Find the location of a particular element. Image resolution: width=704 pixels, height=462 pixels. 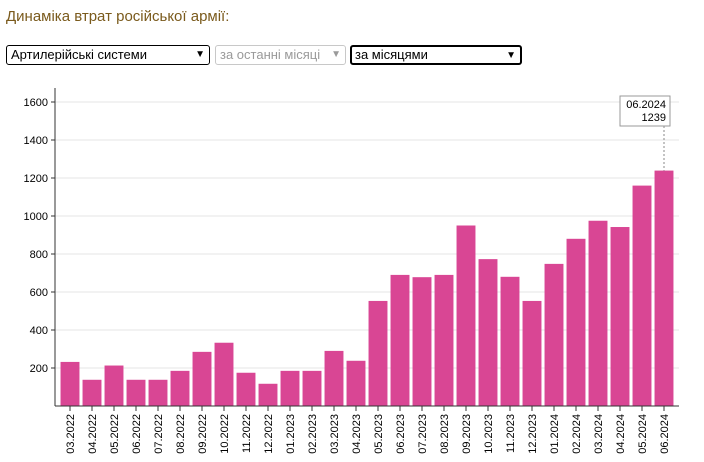

y-tick-label: 1400 is located at coordinates (36, 141).